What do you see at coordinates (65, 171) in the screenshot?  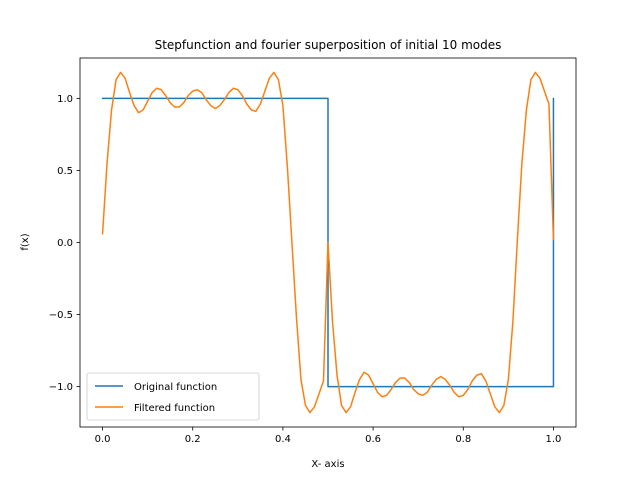 I see `y-tick-label: 0.5` at bounding box center [65, 171].